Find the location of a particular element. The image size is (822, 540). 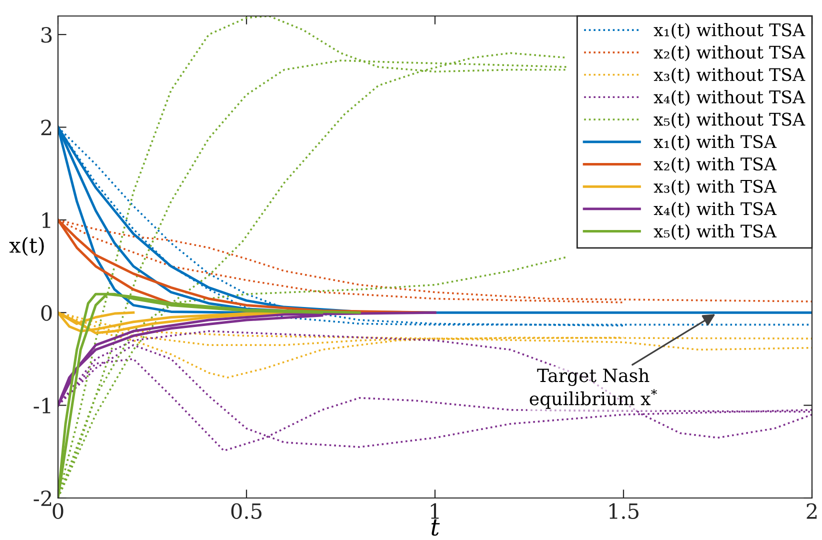

legend-label: x₅(t) without TSA is located at coordinates (730, 120).